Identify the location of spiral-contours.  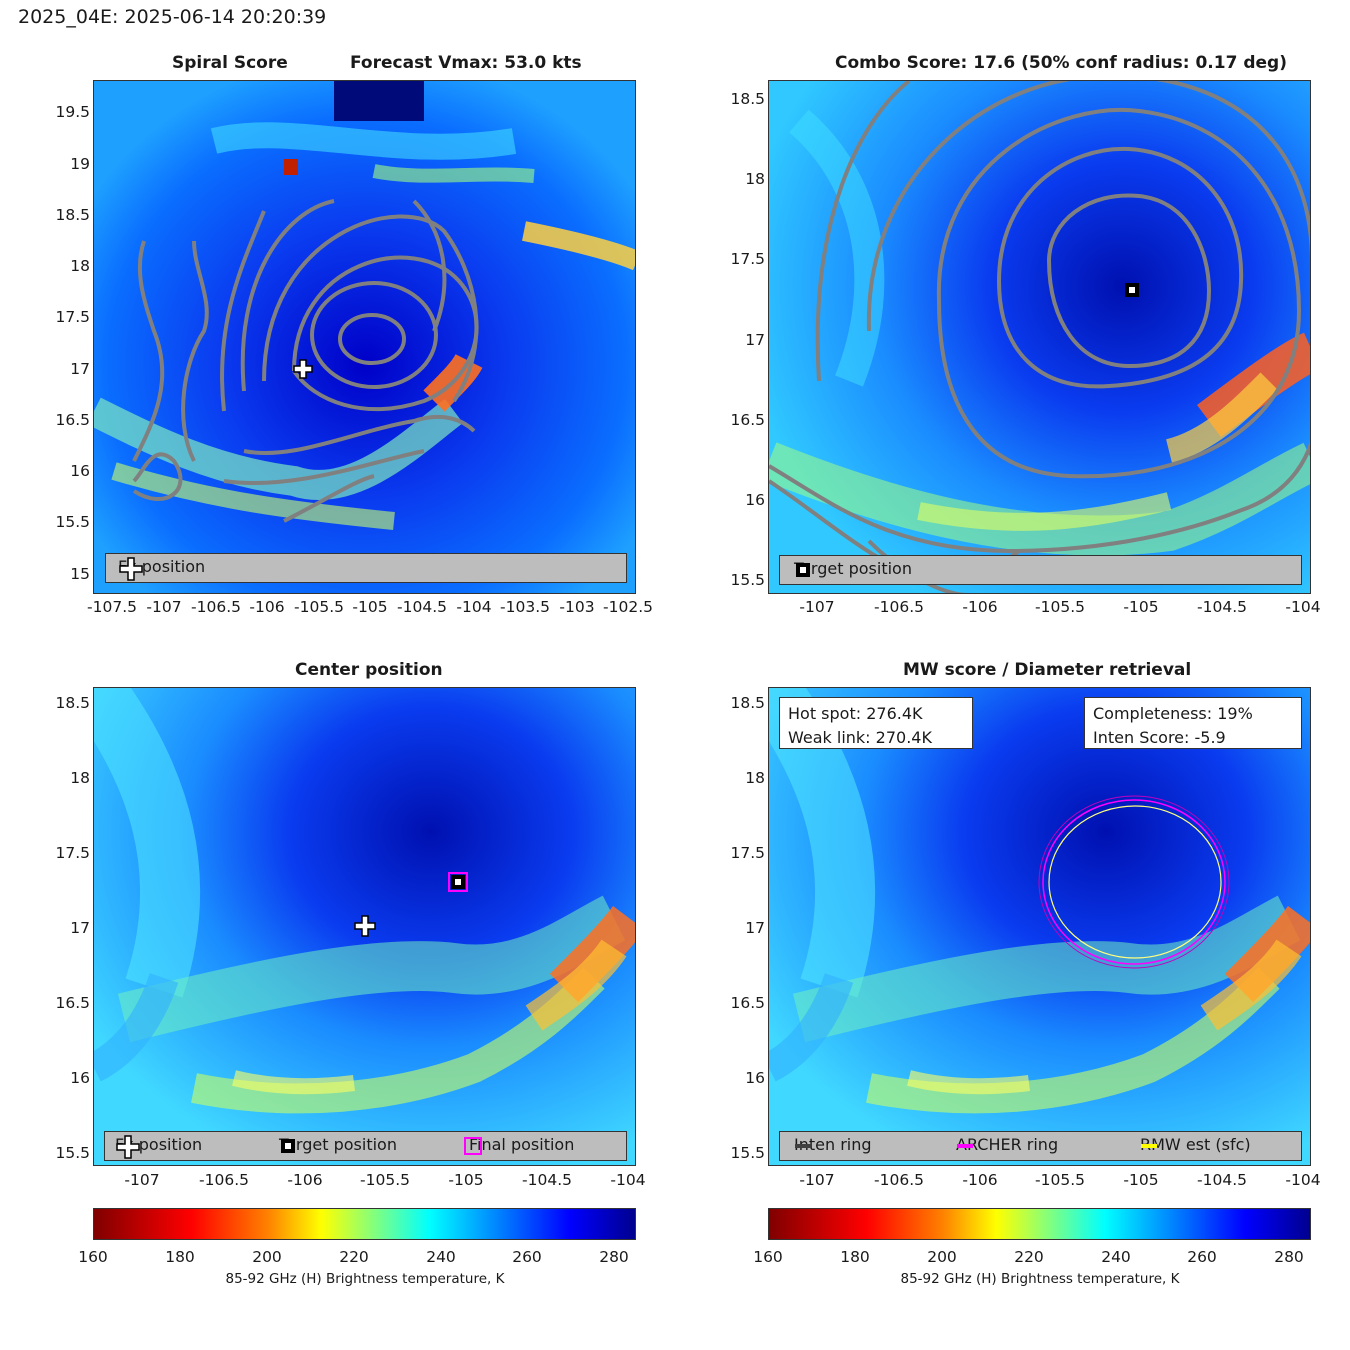
(305, 361).